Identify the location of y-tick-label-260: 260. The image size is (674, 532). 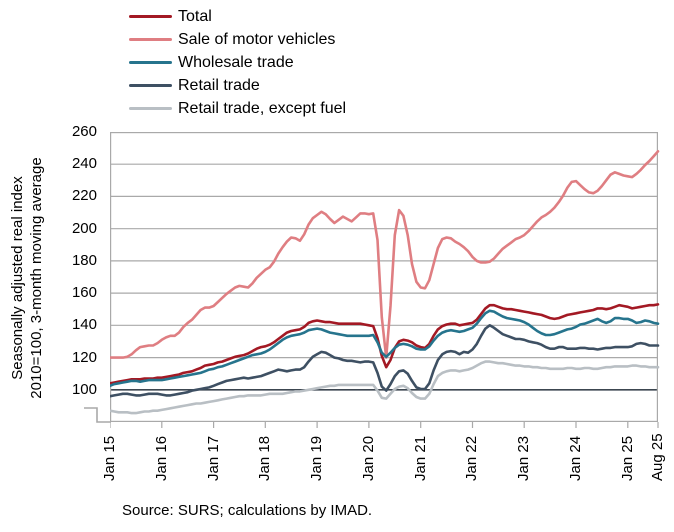
(84, 131).